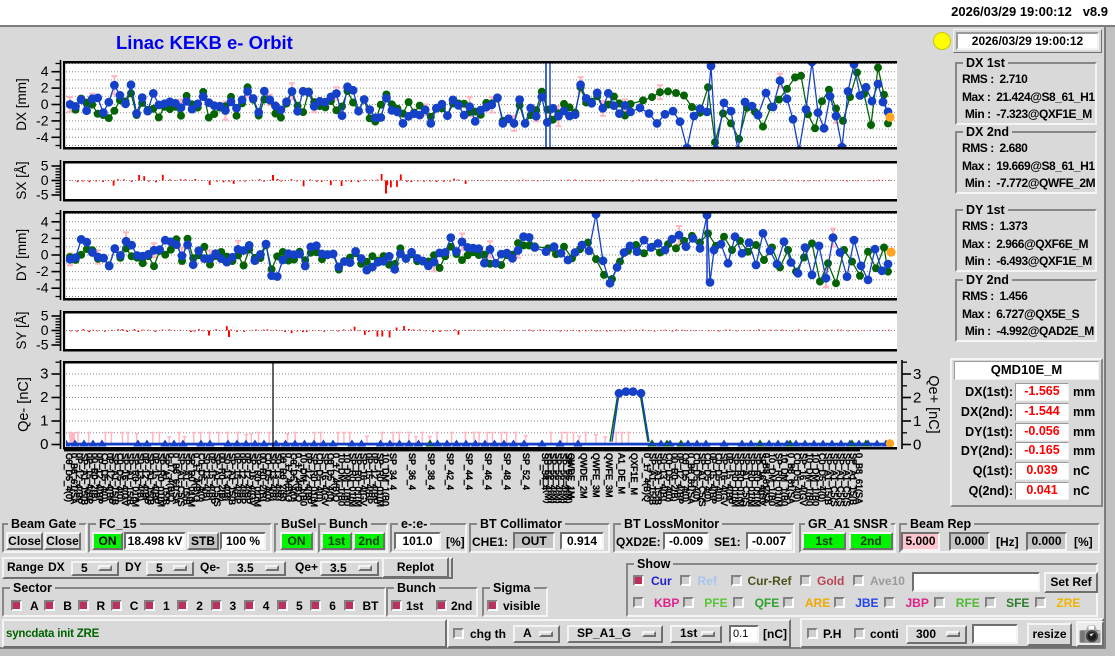 Image resolution: width=1115 pixels, height=656 pixels. What do you see at coordinates (45, 316) in the screenshot?
I see `svg-text: 5` at bounding box center [45, 316].